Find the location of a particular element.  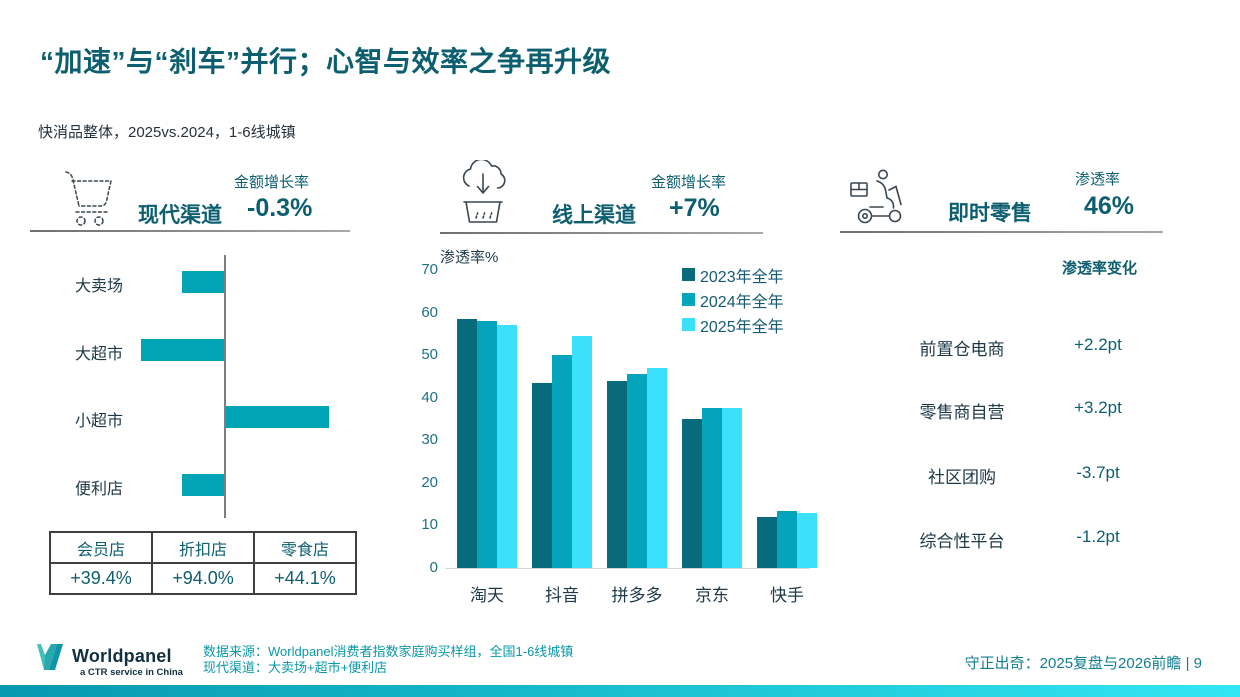

table-value-cell: +44.1% is located at coordinates (305, 578).